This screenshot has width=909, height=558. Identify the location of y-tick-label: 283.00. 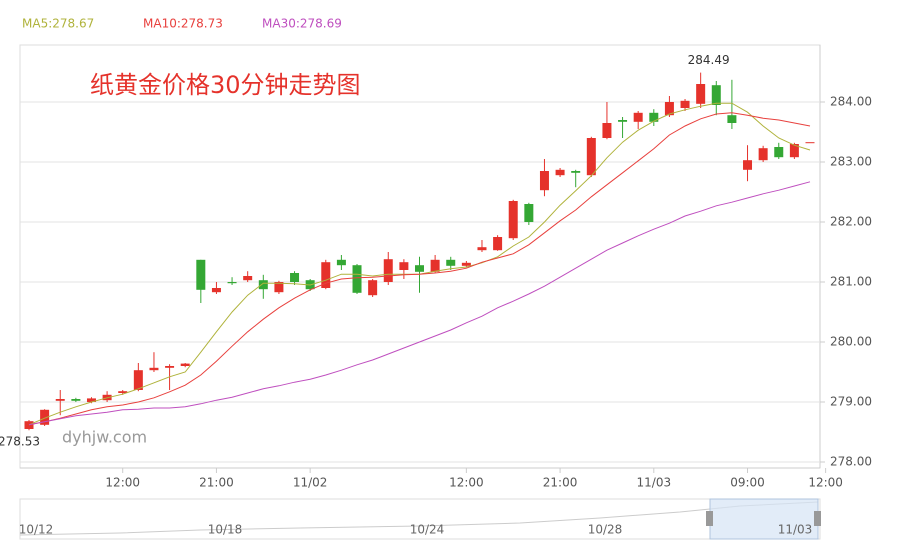
(851, 162).